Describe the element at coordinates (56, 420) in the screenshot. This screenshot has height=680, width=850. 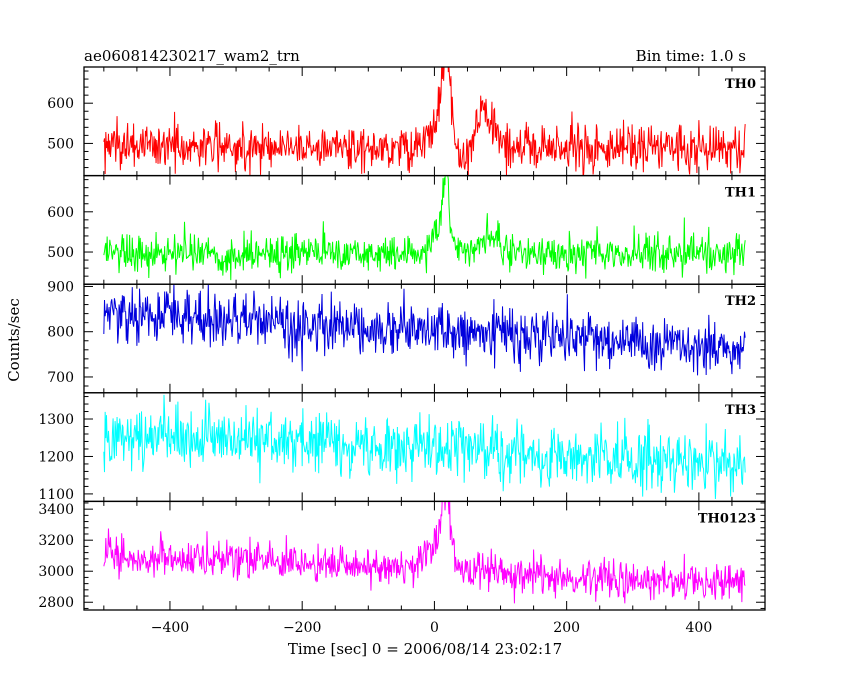
I see `y-tick-label-th3-2: 1300` at that location.